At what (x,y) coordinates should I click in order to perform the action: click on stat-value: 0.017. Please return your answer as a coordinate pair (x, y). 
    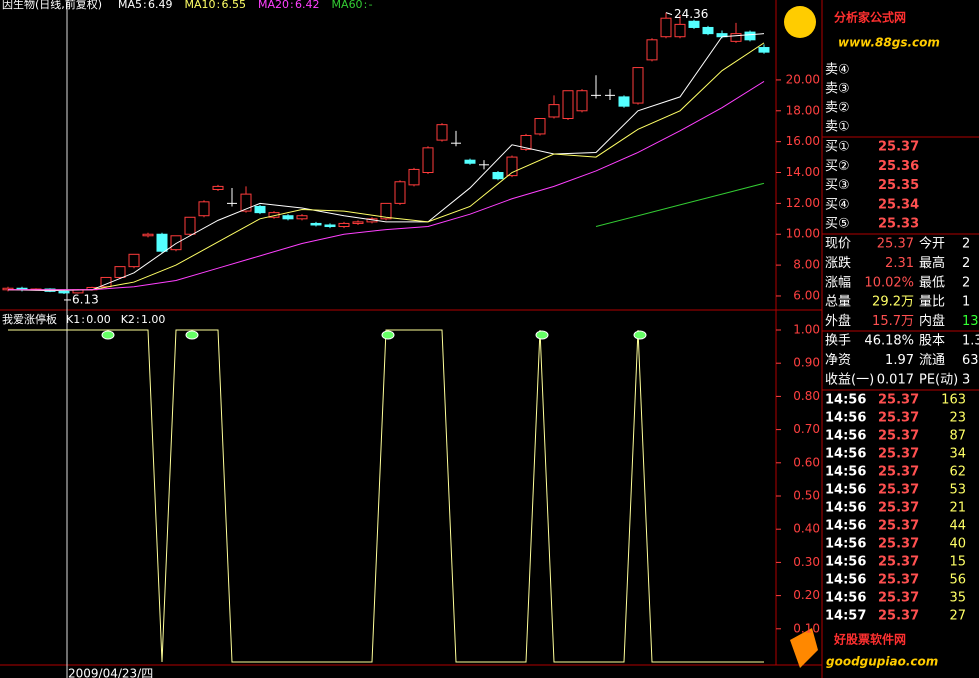
    Looking at the image, I should click on (895, 379).